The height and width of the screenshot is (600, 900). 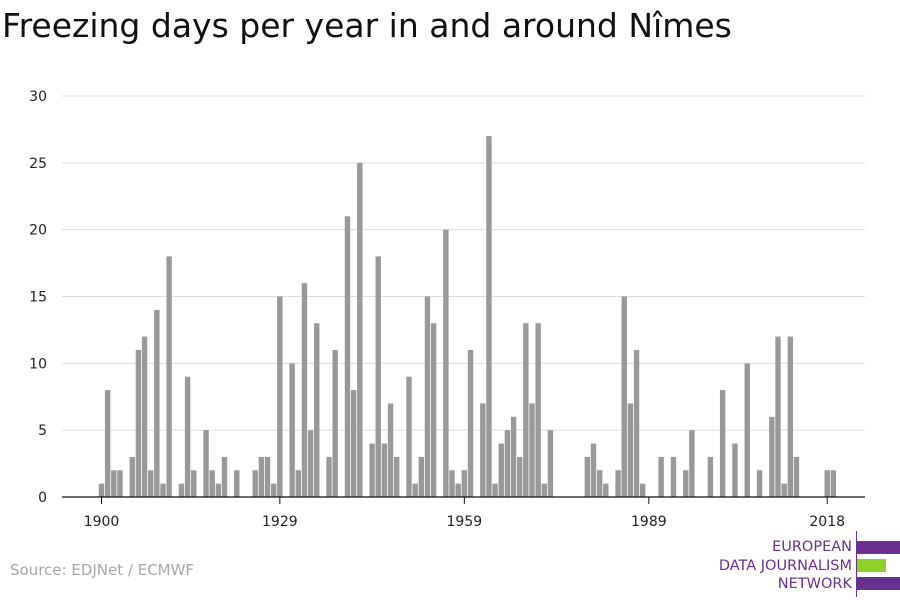 What do you see at coordinates (747, 430) in the screenshot?
I see `bar-2005` at bounding box center [747, 430].